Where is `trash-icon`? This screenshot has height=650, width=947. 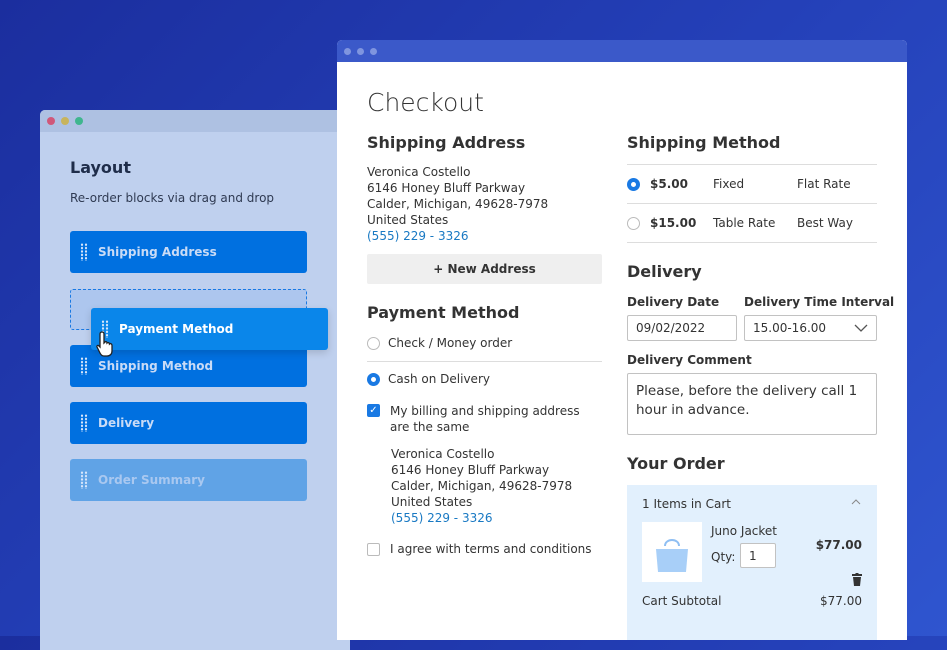
trash-icon is located at coordinates (857, 579).